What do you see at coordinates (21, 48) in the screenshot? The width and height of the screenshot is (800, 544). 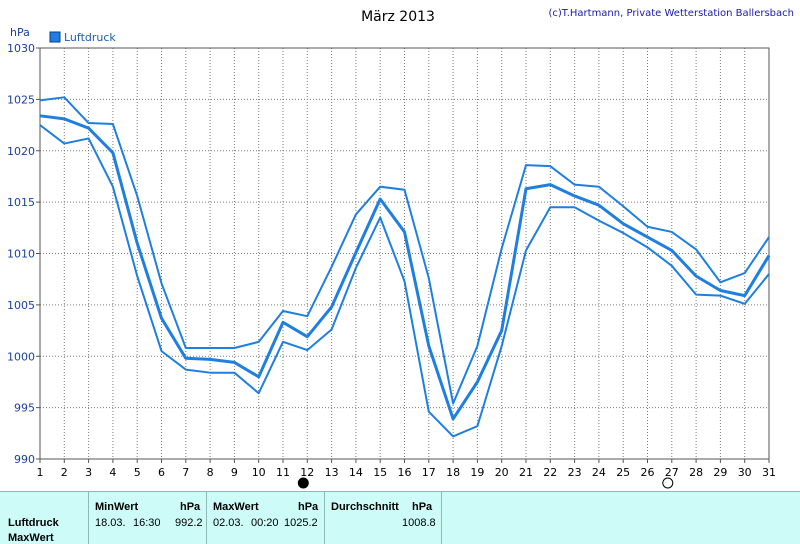 I see `y-tick-label: 1030` at bounding box center [21, 48].